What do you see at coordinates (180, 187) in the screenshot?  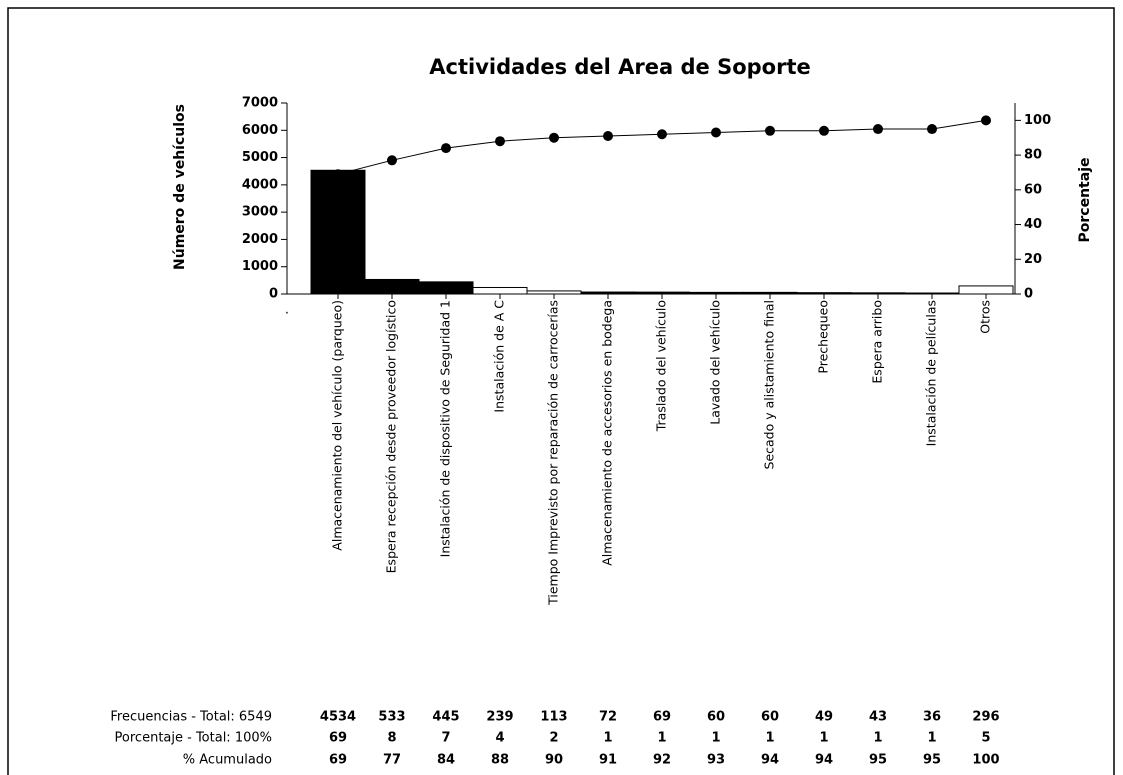 I see `y-axis-label: Número de vehículos` at bounding box center [180, 187].